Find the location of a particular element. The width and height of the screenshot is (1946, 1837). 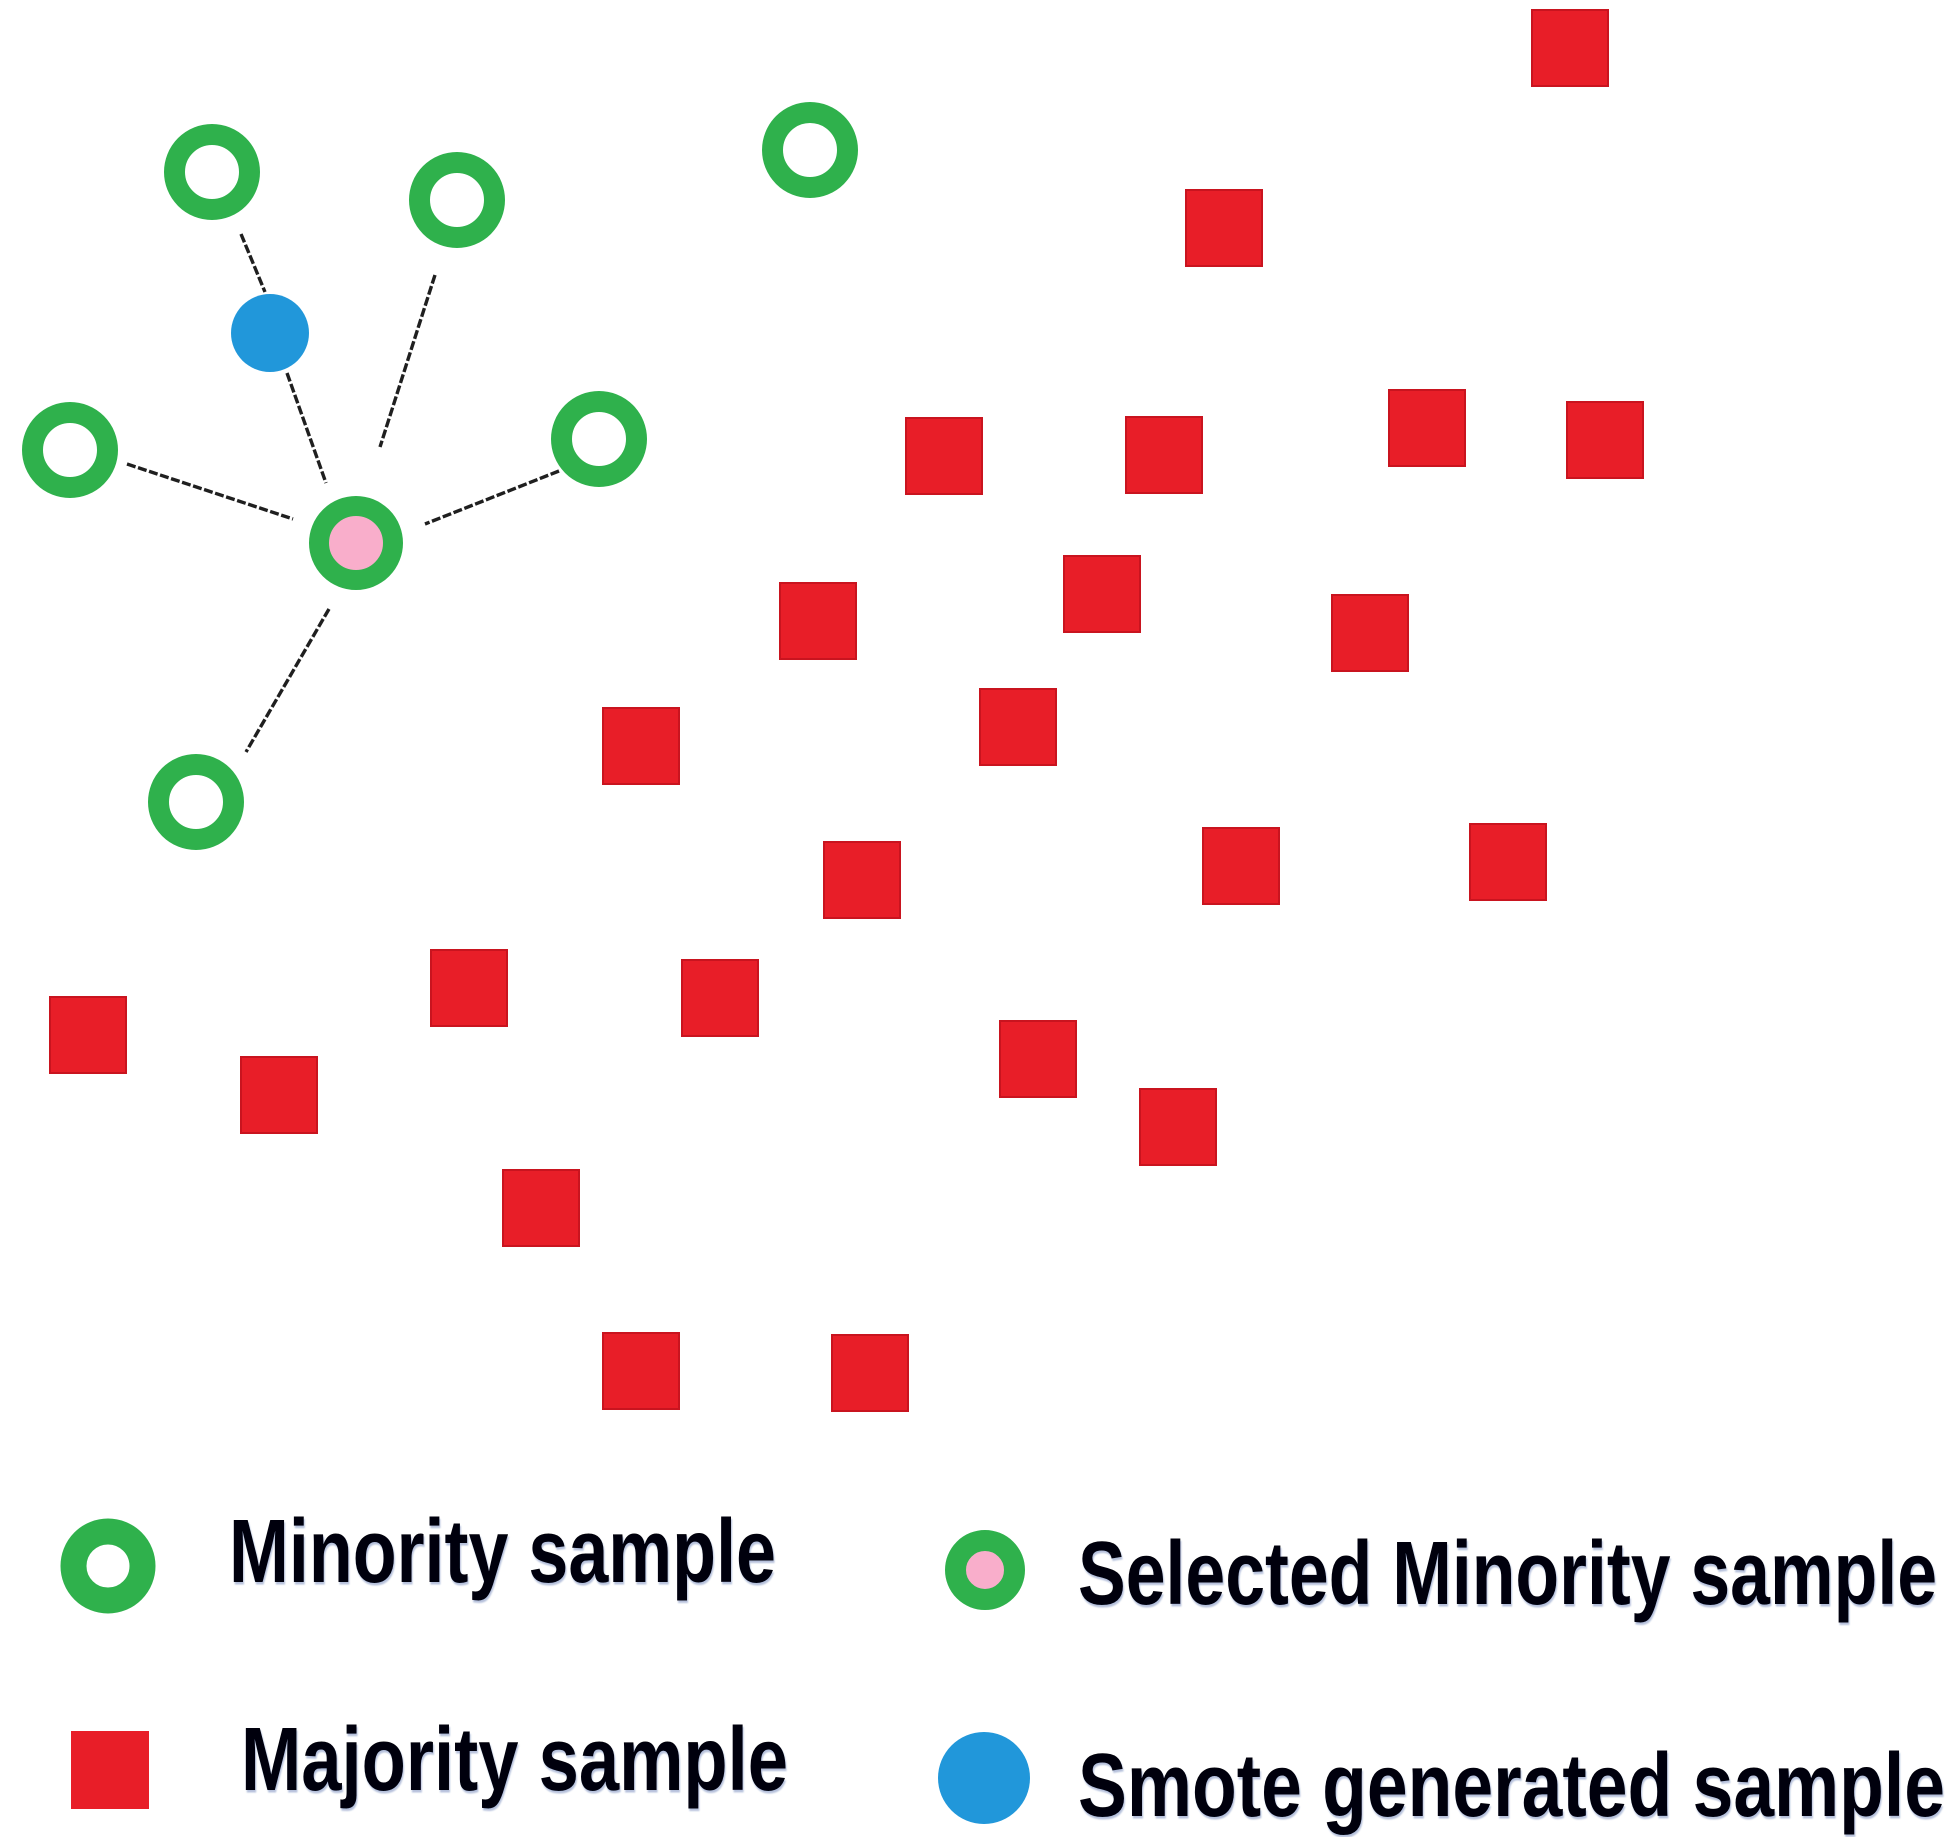

svg-text: Smote generated sample is located at coordinates (1511, 1786).